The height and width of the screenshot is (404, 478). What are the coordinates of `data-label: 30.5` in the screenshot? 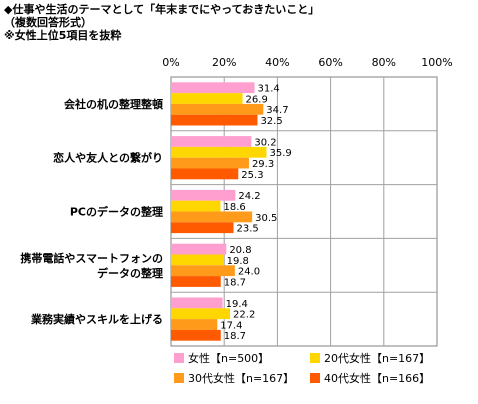 It's located at (266, 218).